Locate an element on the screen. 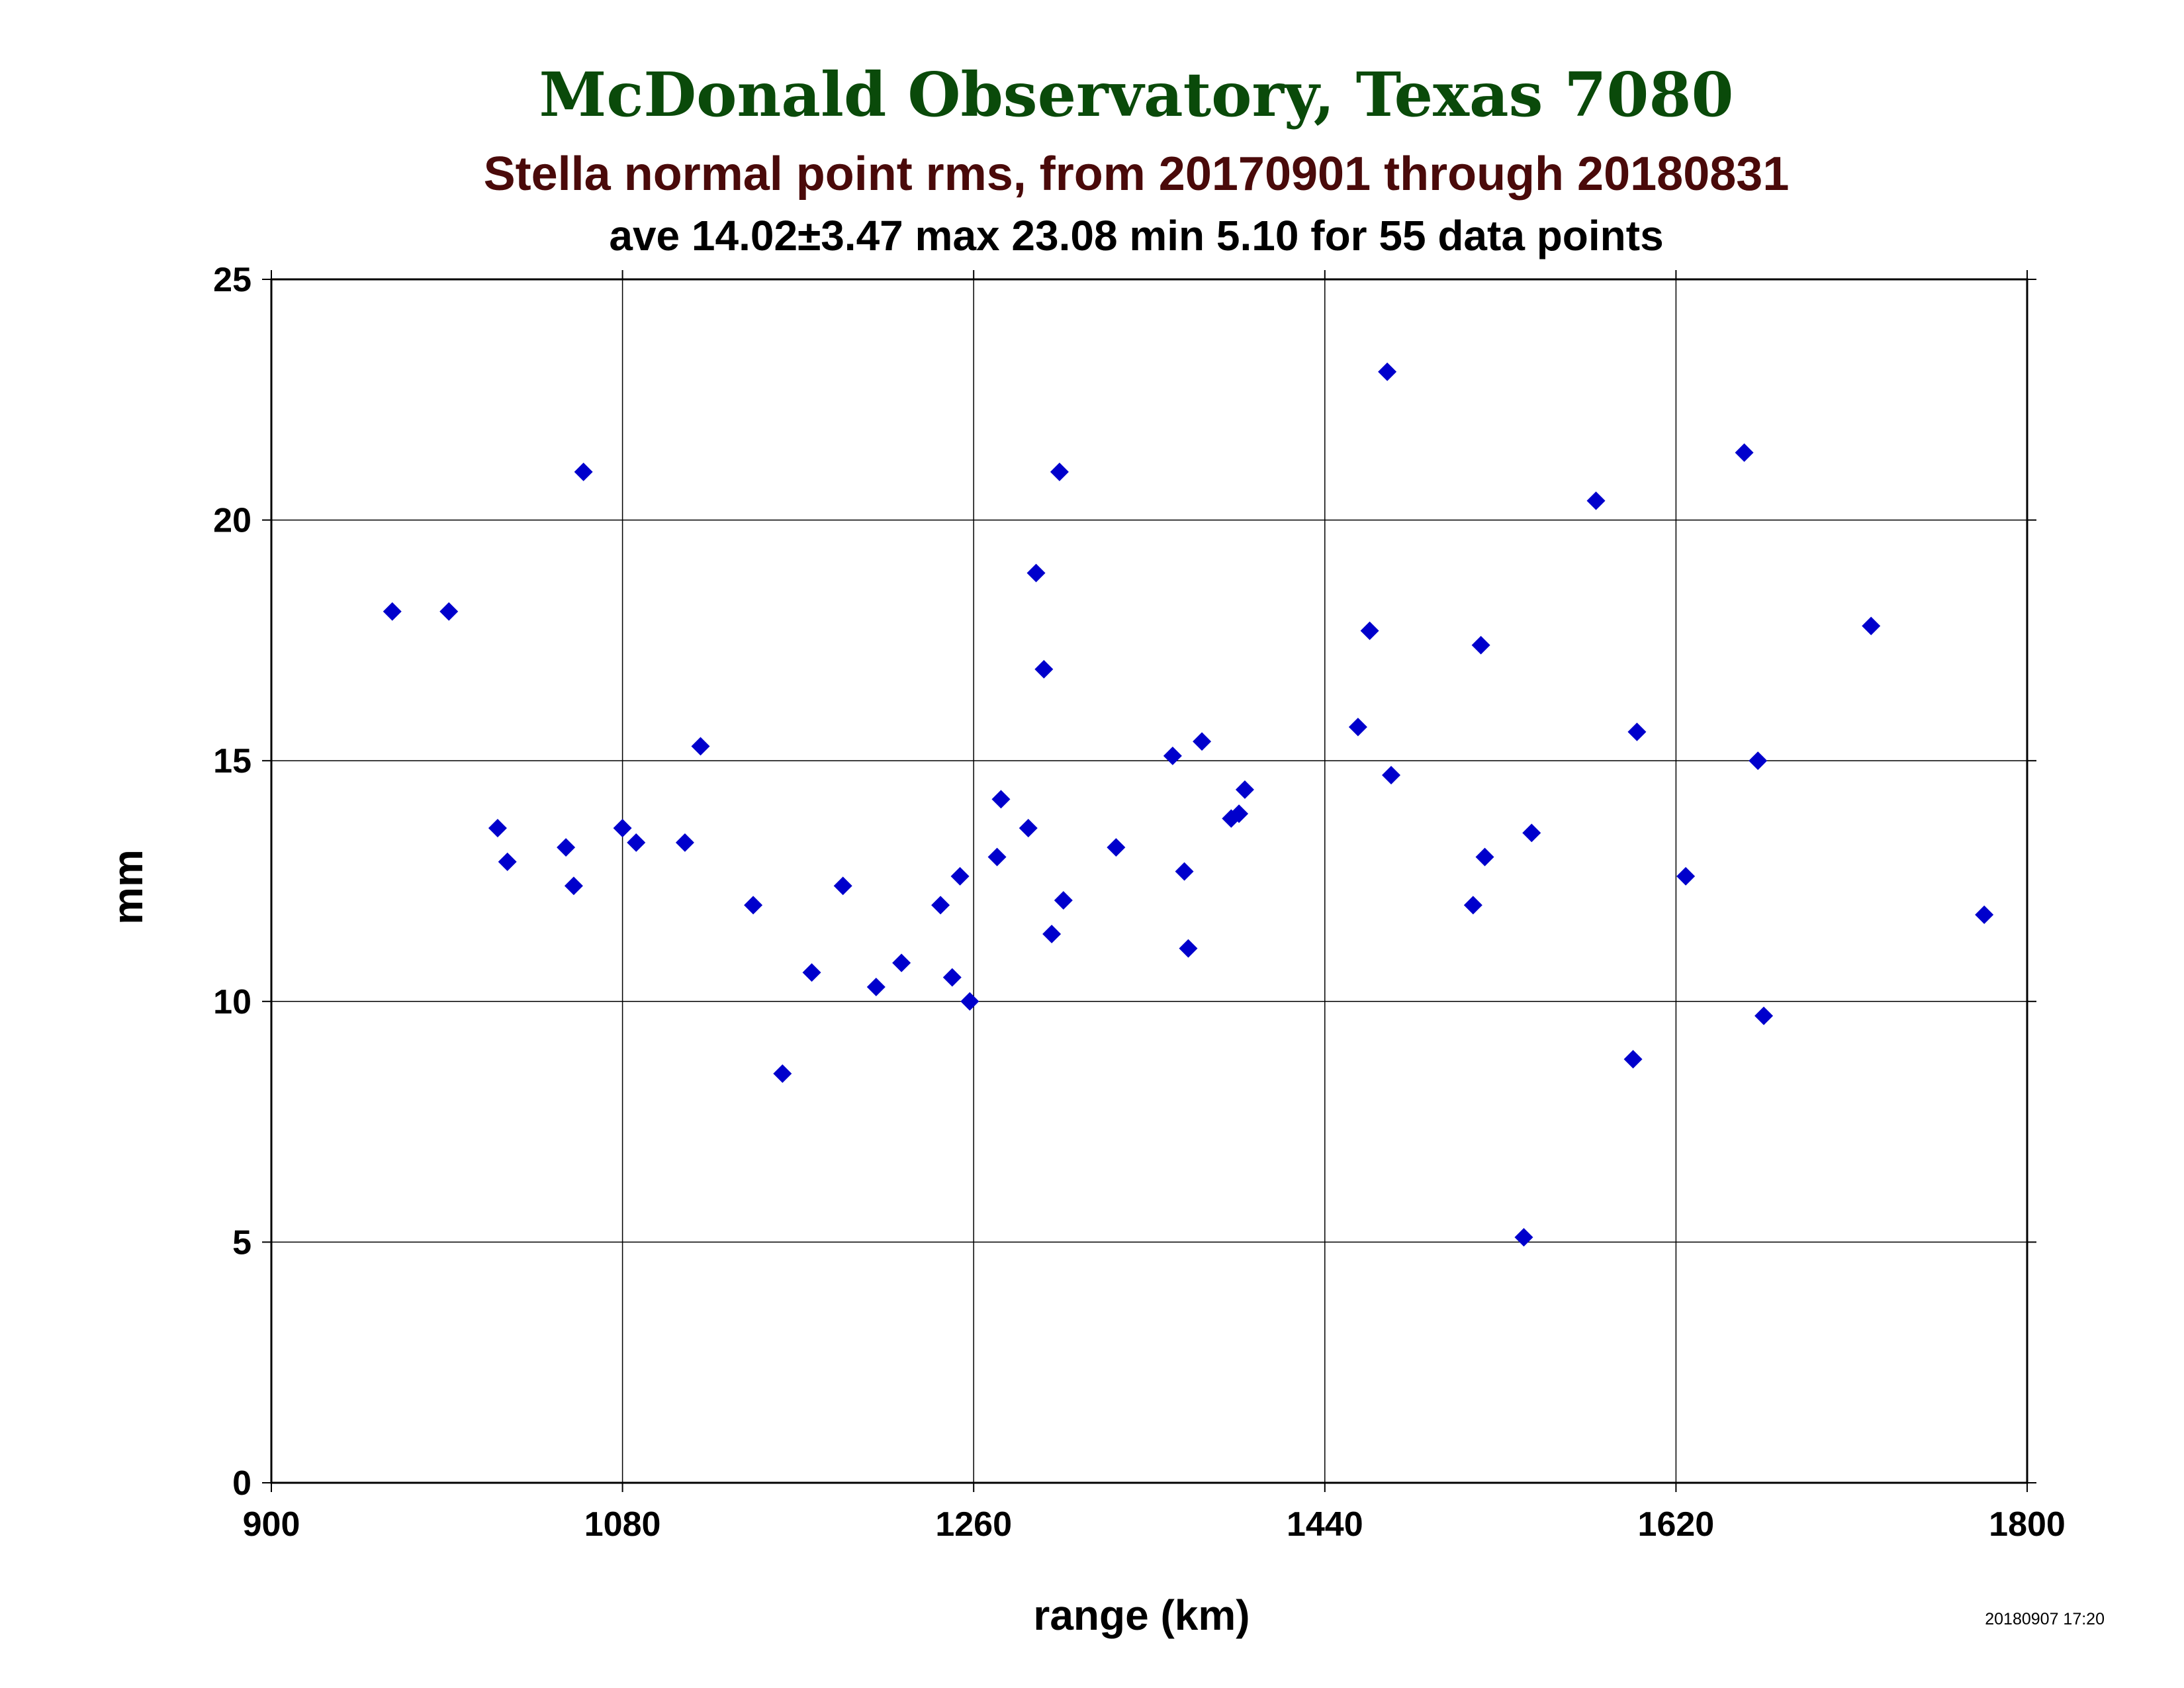  x-tick-label: 1260 is located at coordinates (973, 1524).